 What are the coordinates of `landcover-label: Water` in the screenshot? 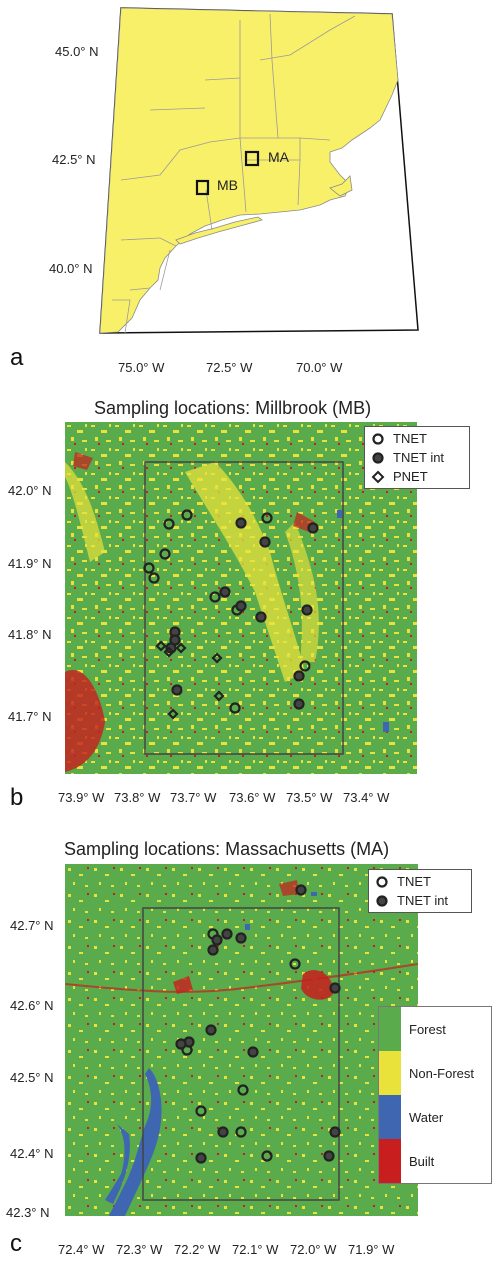 It's located at (426, 1117).